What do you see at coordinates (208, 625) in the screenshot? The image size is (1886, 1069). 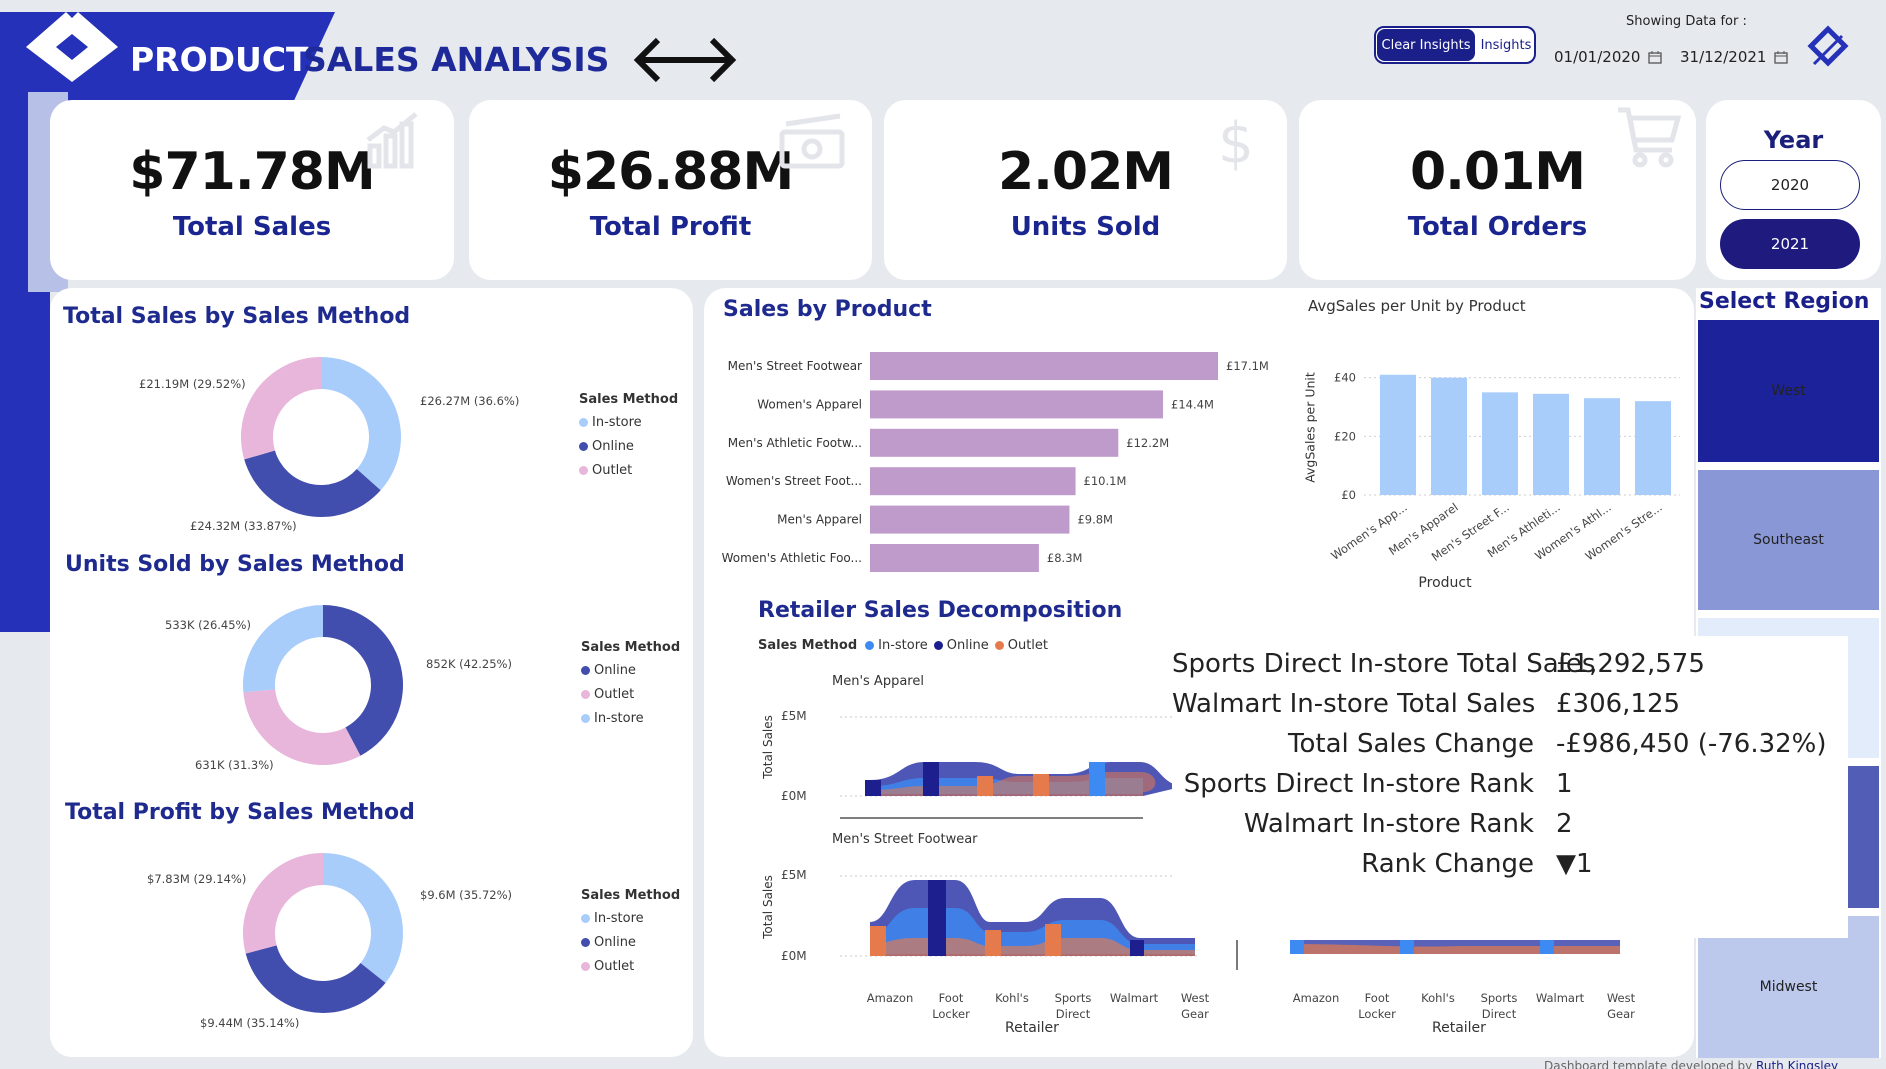 I see `donut-slice-label: 533K (26.45%)` at bounding box center [208, 625].